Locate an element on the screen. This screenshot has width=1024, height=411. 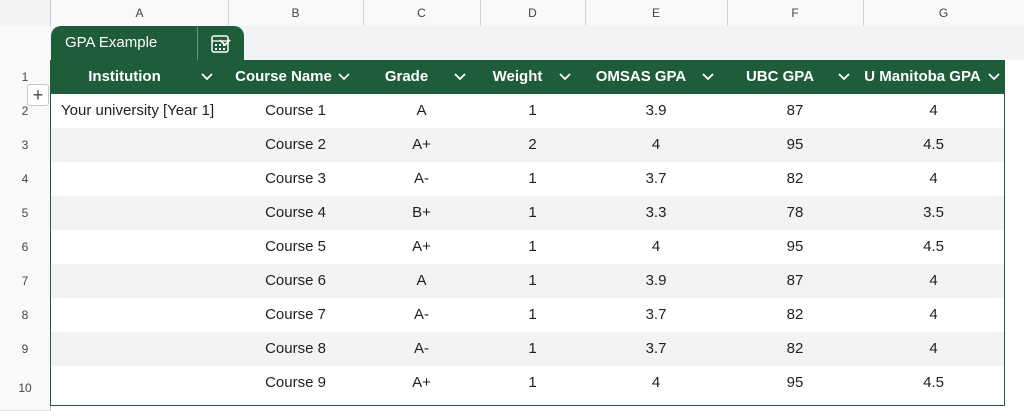
course-name-cell: Course 9 is located at coordinates (295, 382).